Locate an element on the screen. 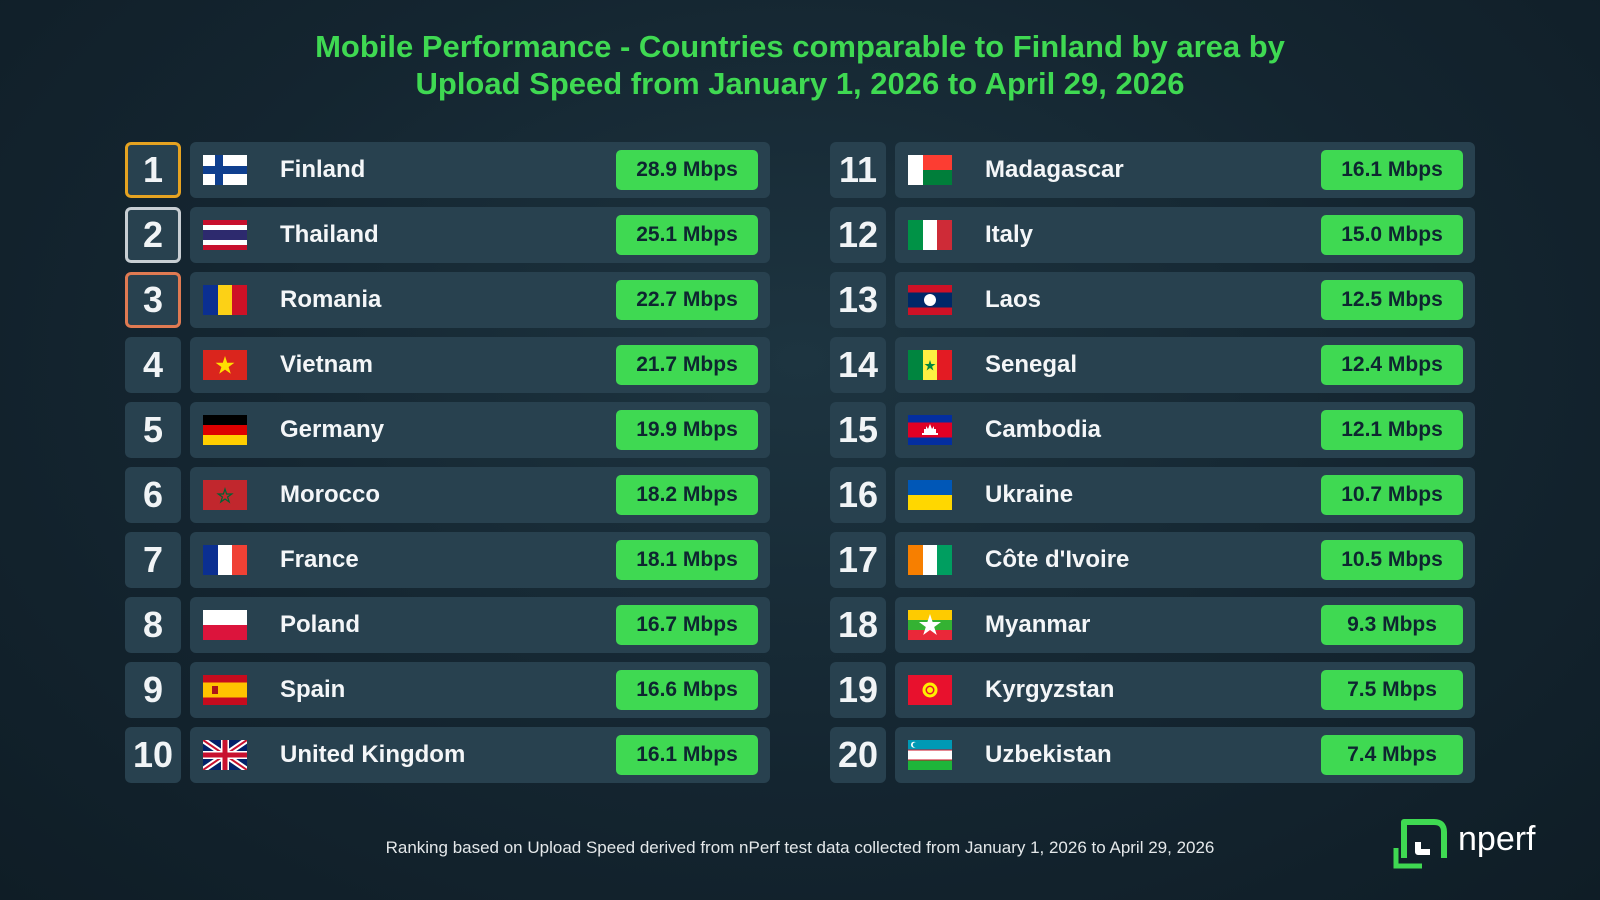 The height and width of the screenshot is (900, 1600). rank-badge: 17 is located at coordinates (858, 560).